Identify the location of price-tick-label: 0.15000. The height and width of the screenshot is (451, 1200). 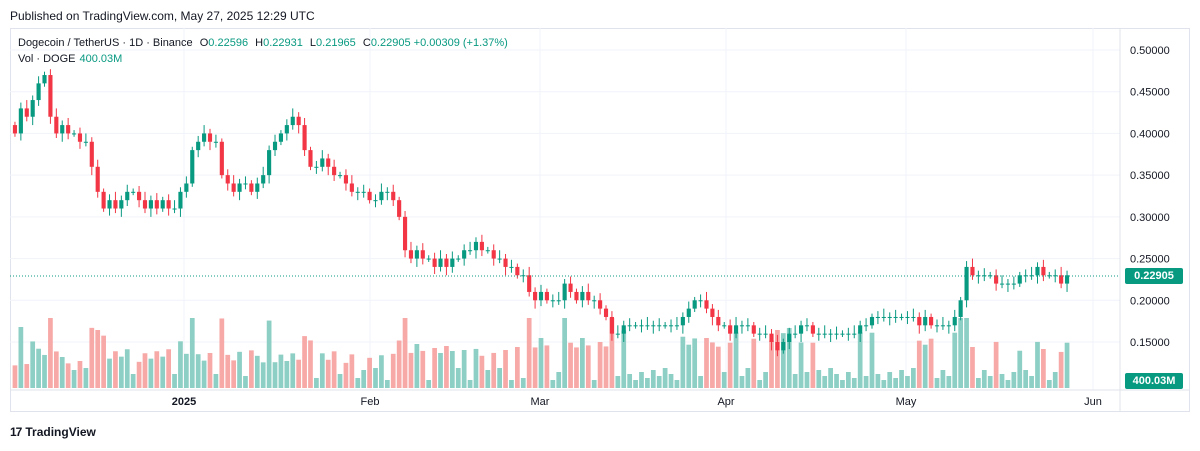
(1150, 343).